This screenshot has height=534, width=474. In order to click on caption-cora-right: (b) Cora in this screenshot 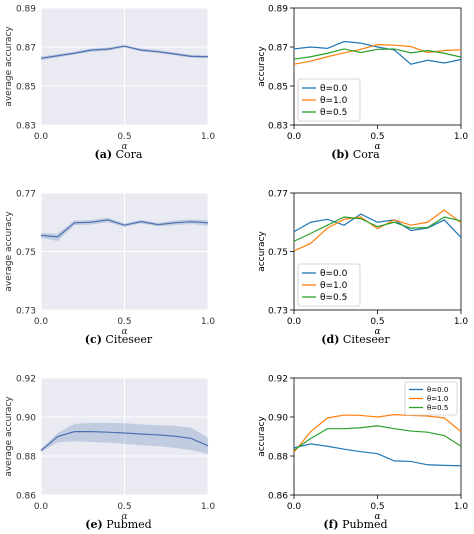, I will do `click(355, 154)`.